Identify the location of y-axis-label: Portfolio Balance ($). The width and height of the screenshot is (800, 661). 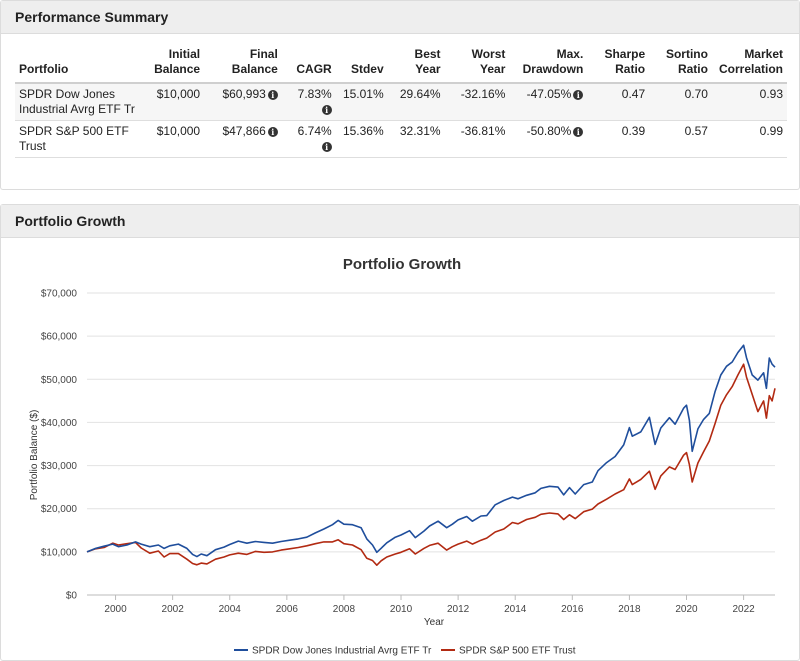
(34, 455).